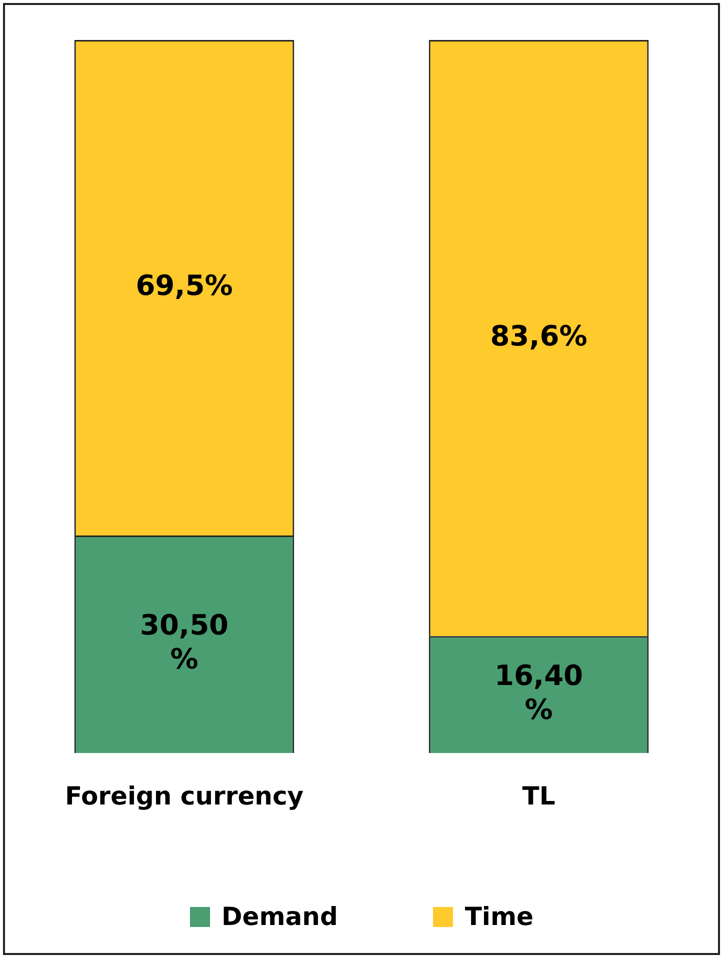  What do you see at coordinates (184, 642) in the screenshot?
I see `data-label: 30,50 %` at bounding box center [184, 642].